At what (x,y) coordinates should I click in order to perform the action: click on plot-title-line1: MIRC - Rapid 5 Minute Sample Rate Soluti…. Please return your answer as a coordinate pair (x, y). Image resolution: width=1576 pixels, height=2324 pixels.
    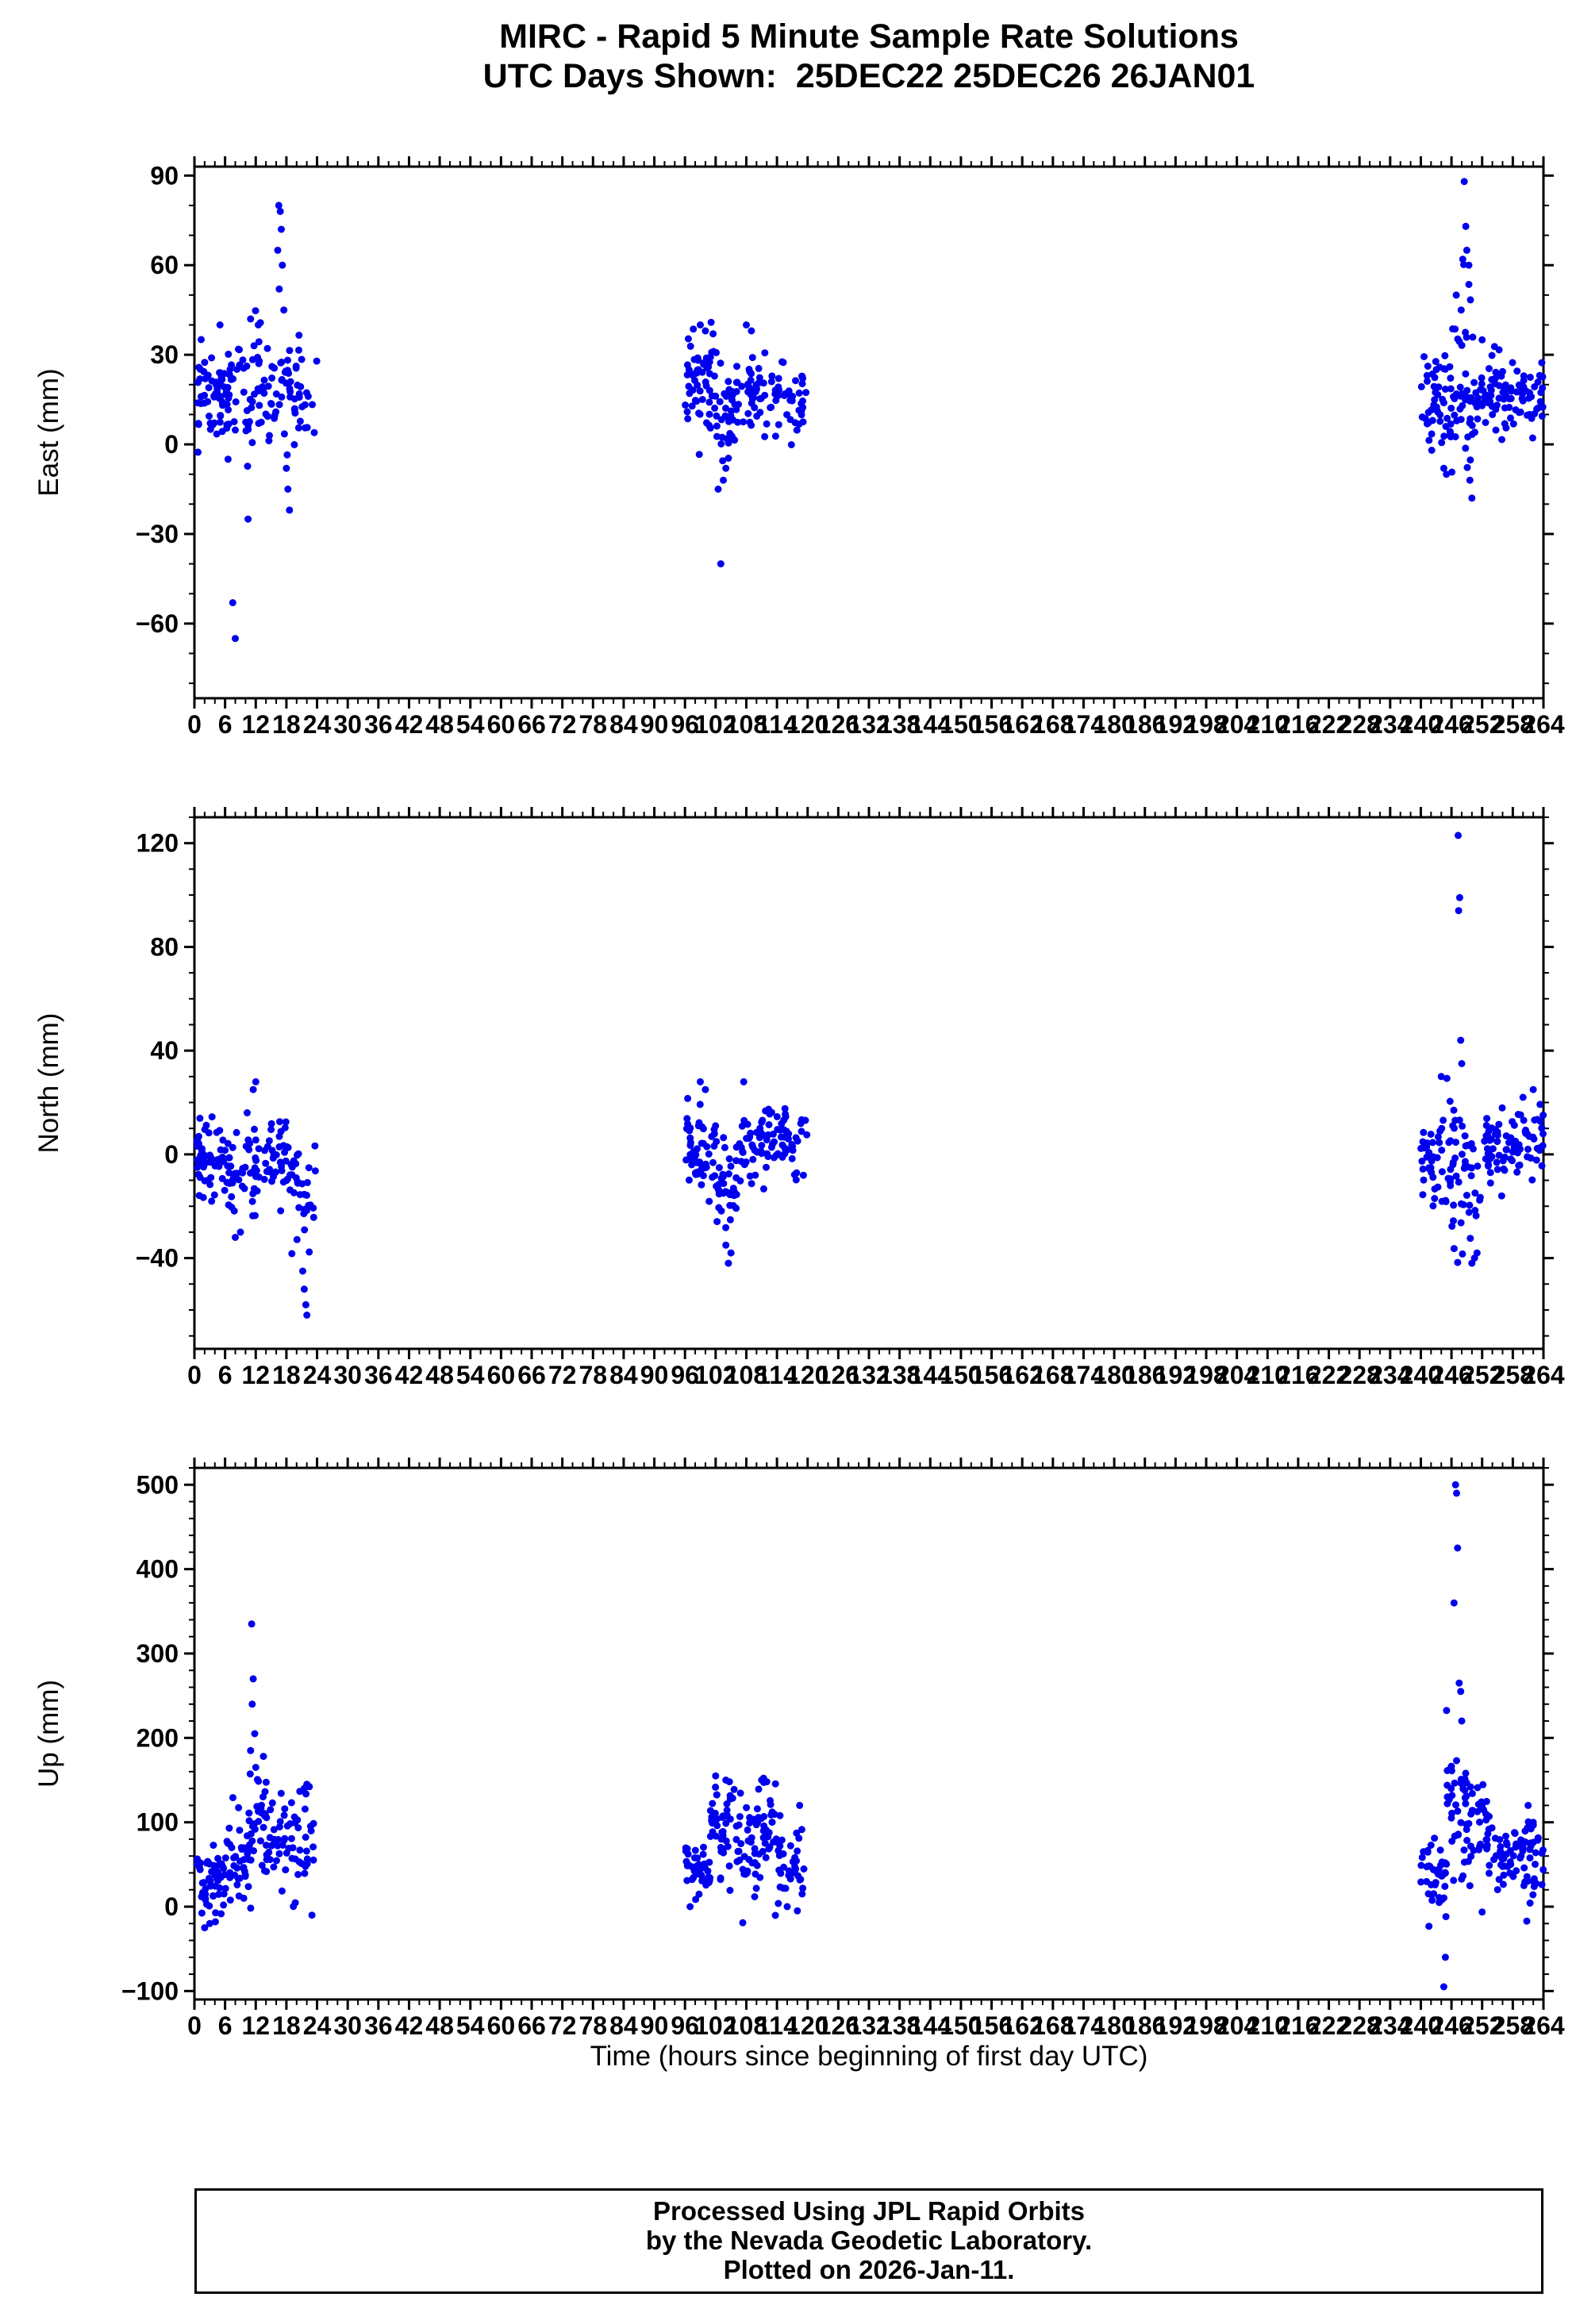
    Looking at the image, I should click on (869, 36).